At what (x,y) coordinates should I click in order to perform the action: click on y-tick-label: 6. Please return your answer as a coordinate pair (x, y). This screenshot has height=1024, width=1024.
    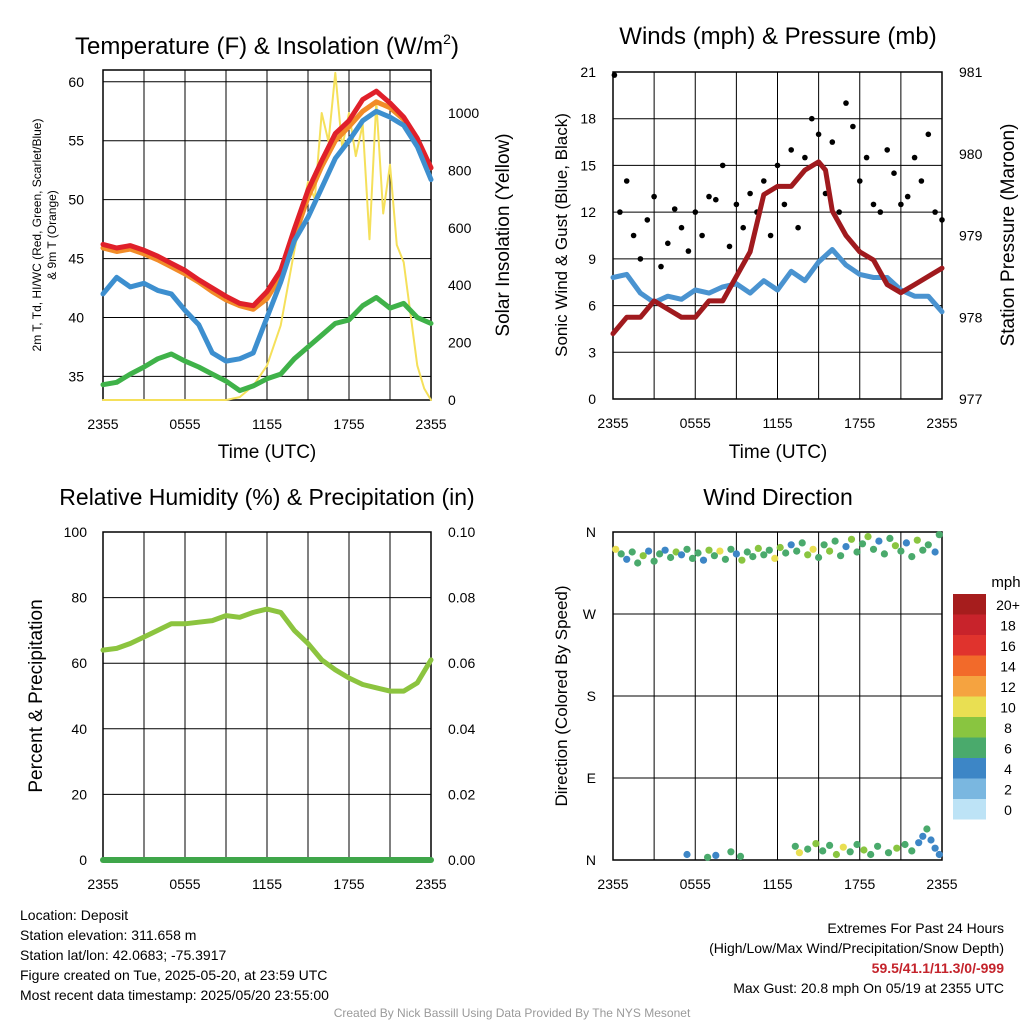
    Looking at the image, I should click on (592, 306).